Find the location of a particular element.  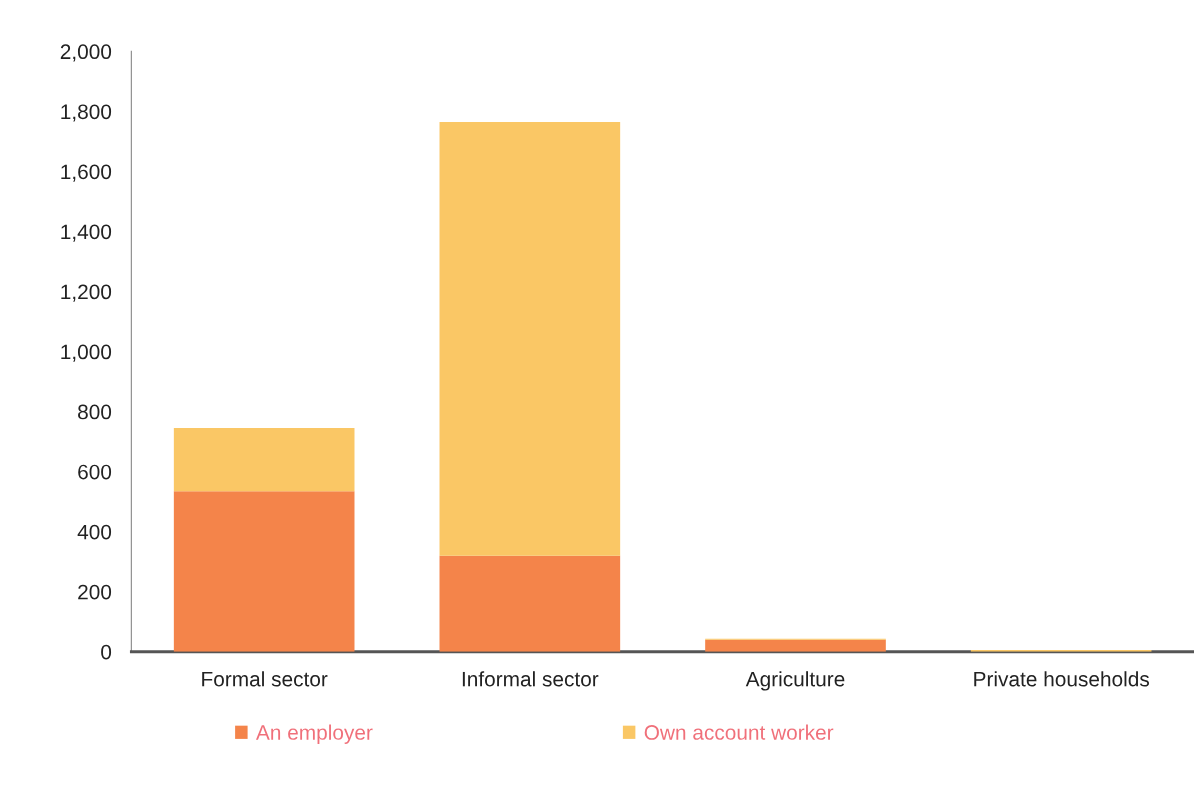

x-tick-label: Private households is located at coordinates (1062, 679).